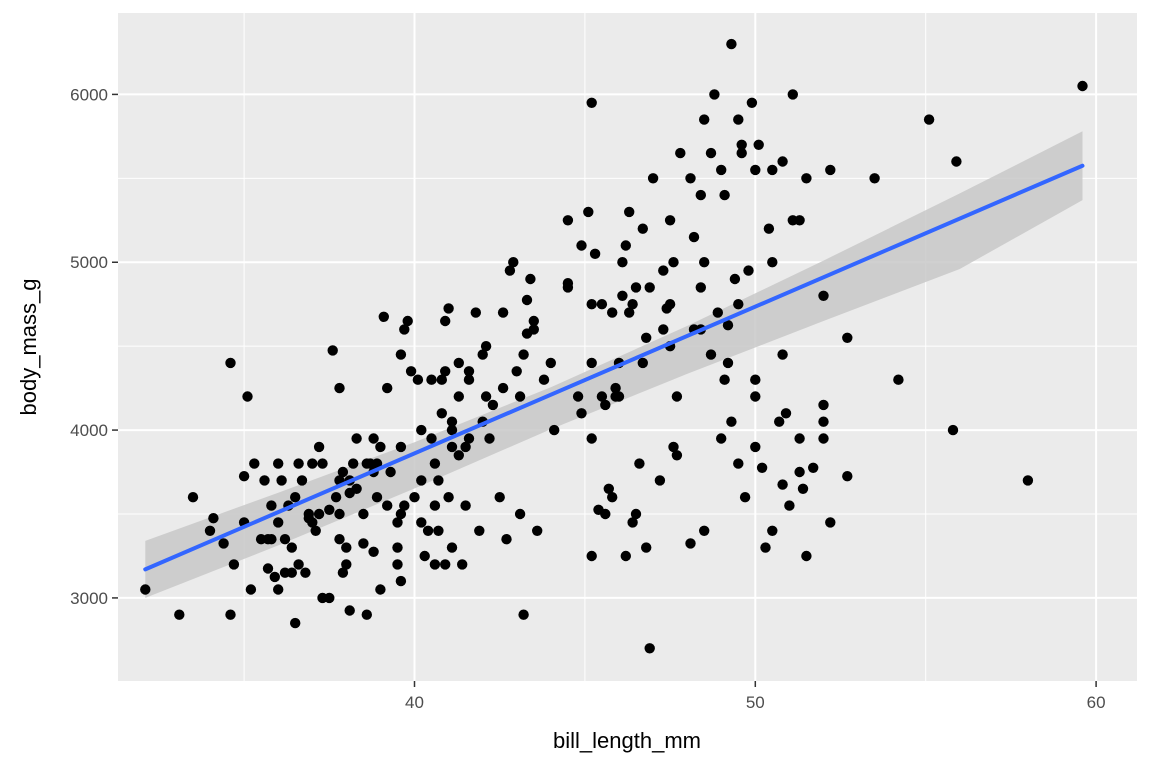 This screenshot has width=1152, height=768. Describe the element at coordinates (1096, 702) in the screenshot. I see `x-tick-label: 60` at that location.